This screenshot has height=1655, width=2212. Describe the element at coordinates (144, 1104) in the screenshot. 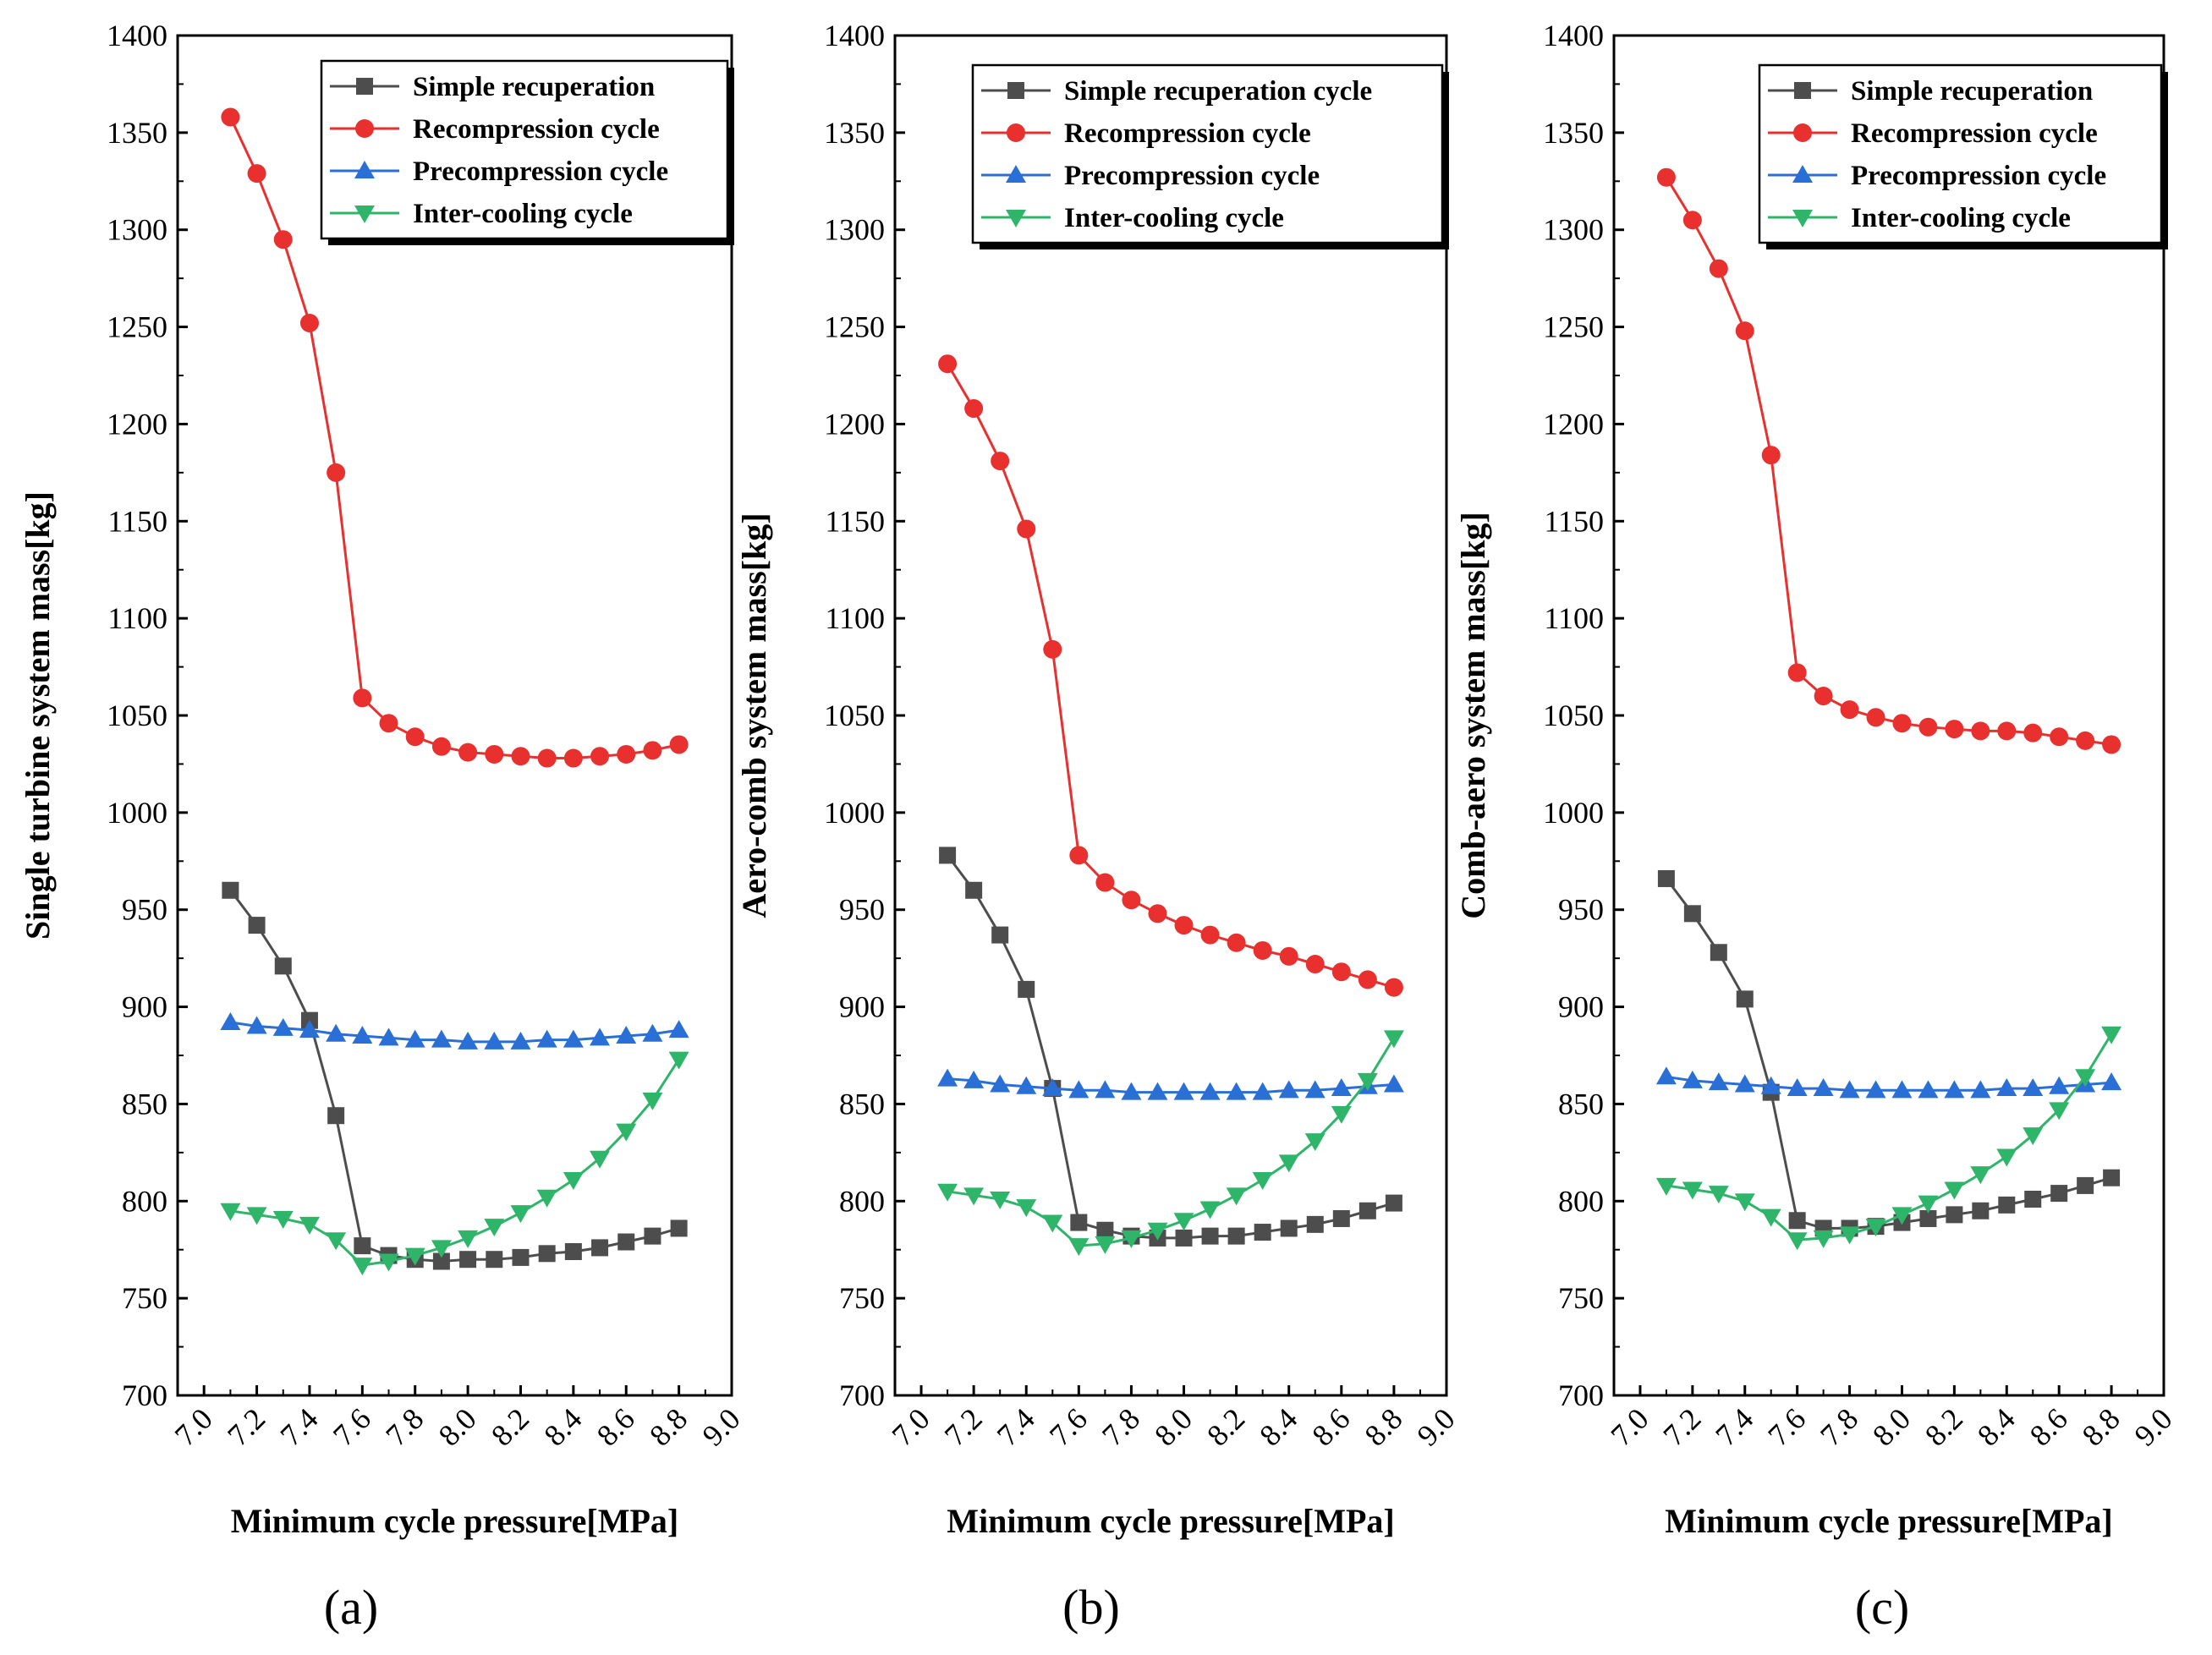

I see `y-tick-label: 850` at that location.